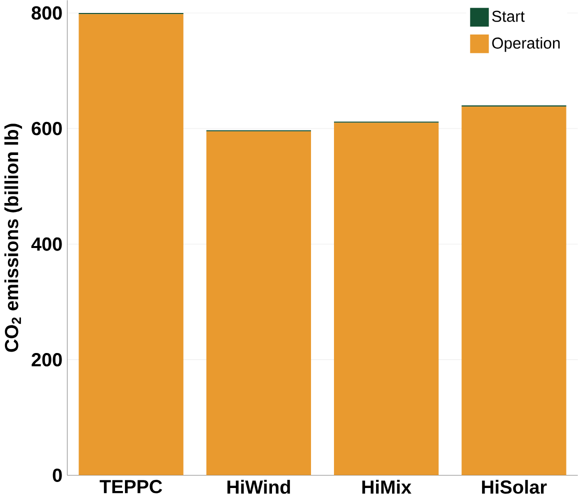  I want to click on legend-label: Start, so click(508, 16).